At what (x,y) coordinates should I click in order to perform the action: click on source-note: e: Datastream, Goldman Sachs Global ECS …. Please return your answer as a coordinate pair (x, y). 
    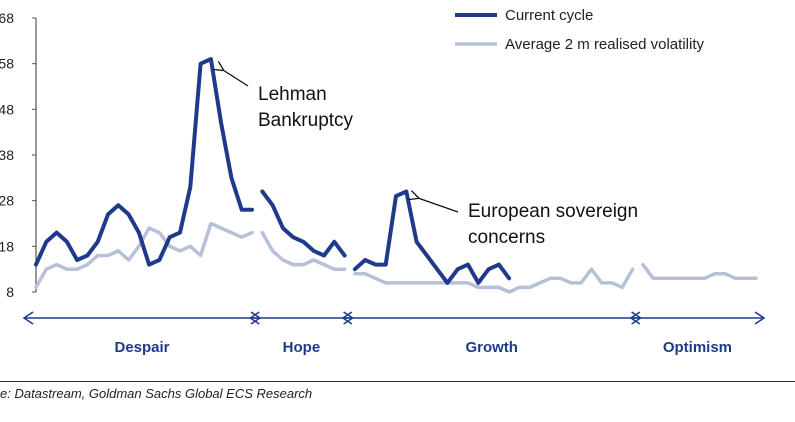
    Looking at the image, I should click on (156, 393).